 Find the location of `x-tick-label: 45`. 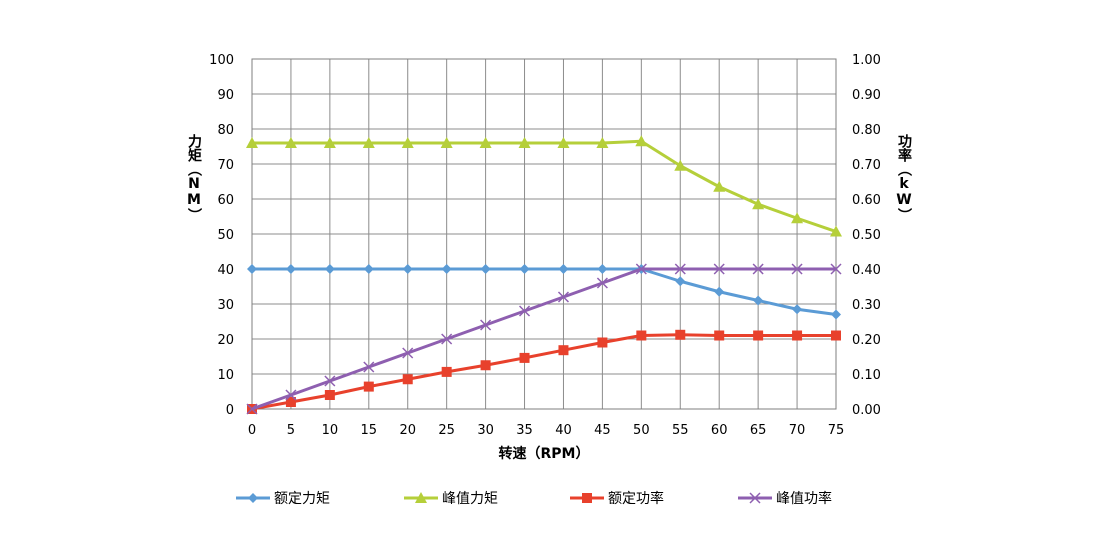

x-tick-label: 45 is located at coordinates (602, 430).